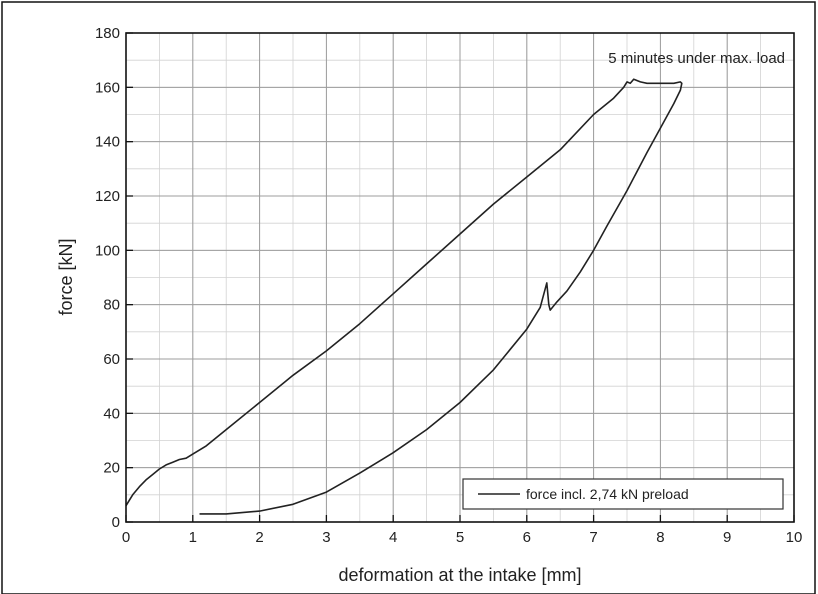 The image size is (818, 594). Describe the element at coordinates (727, 537) in the screenshot. I see `x-tick-label: 9` at that location.